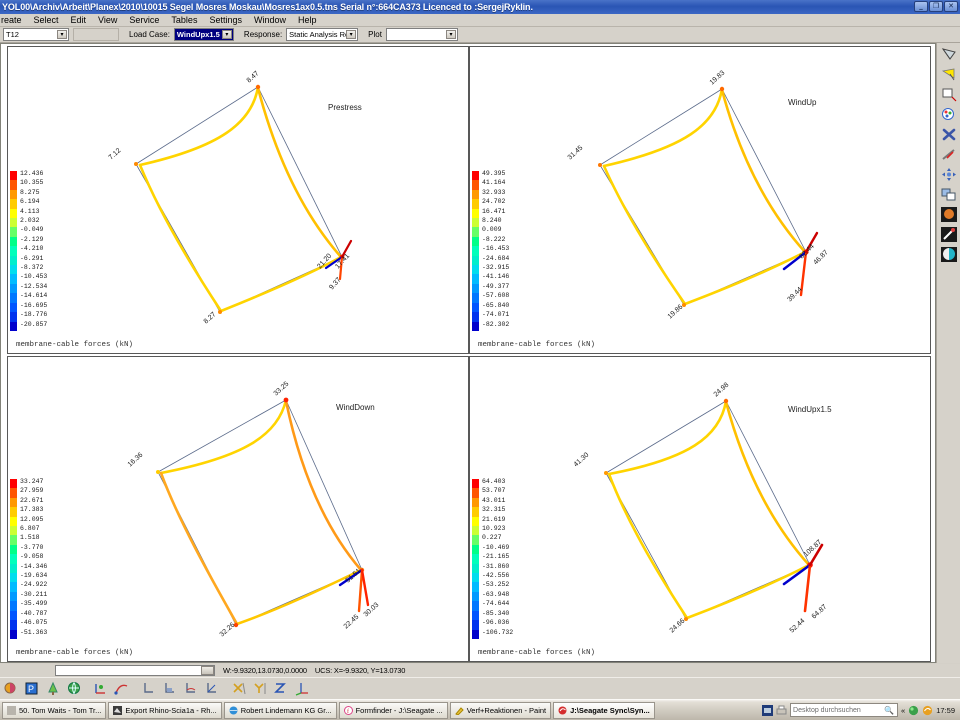 The image size is (960, 720). Describe the element at coordinates (191, 688) in the screenshot. I see `local-axis-3-icon` at that location.